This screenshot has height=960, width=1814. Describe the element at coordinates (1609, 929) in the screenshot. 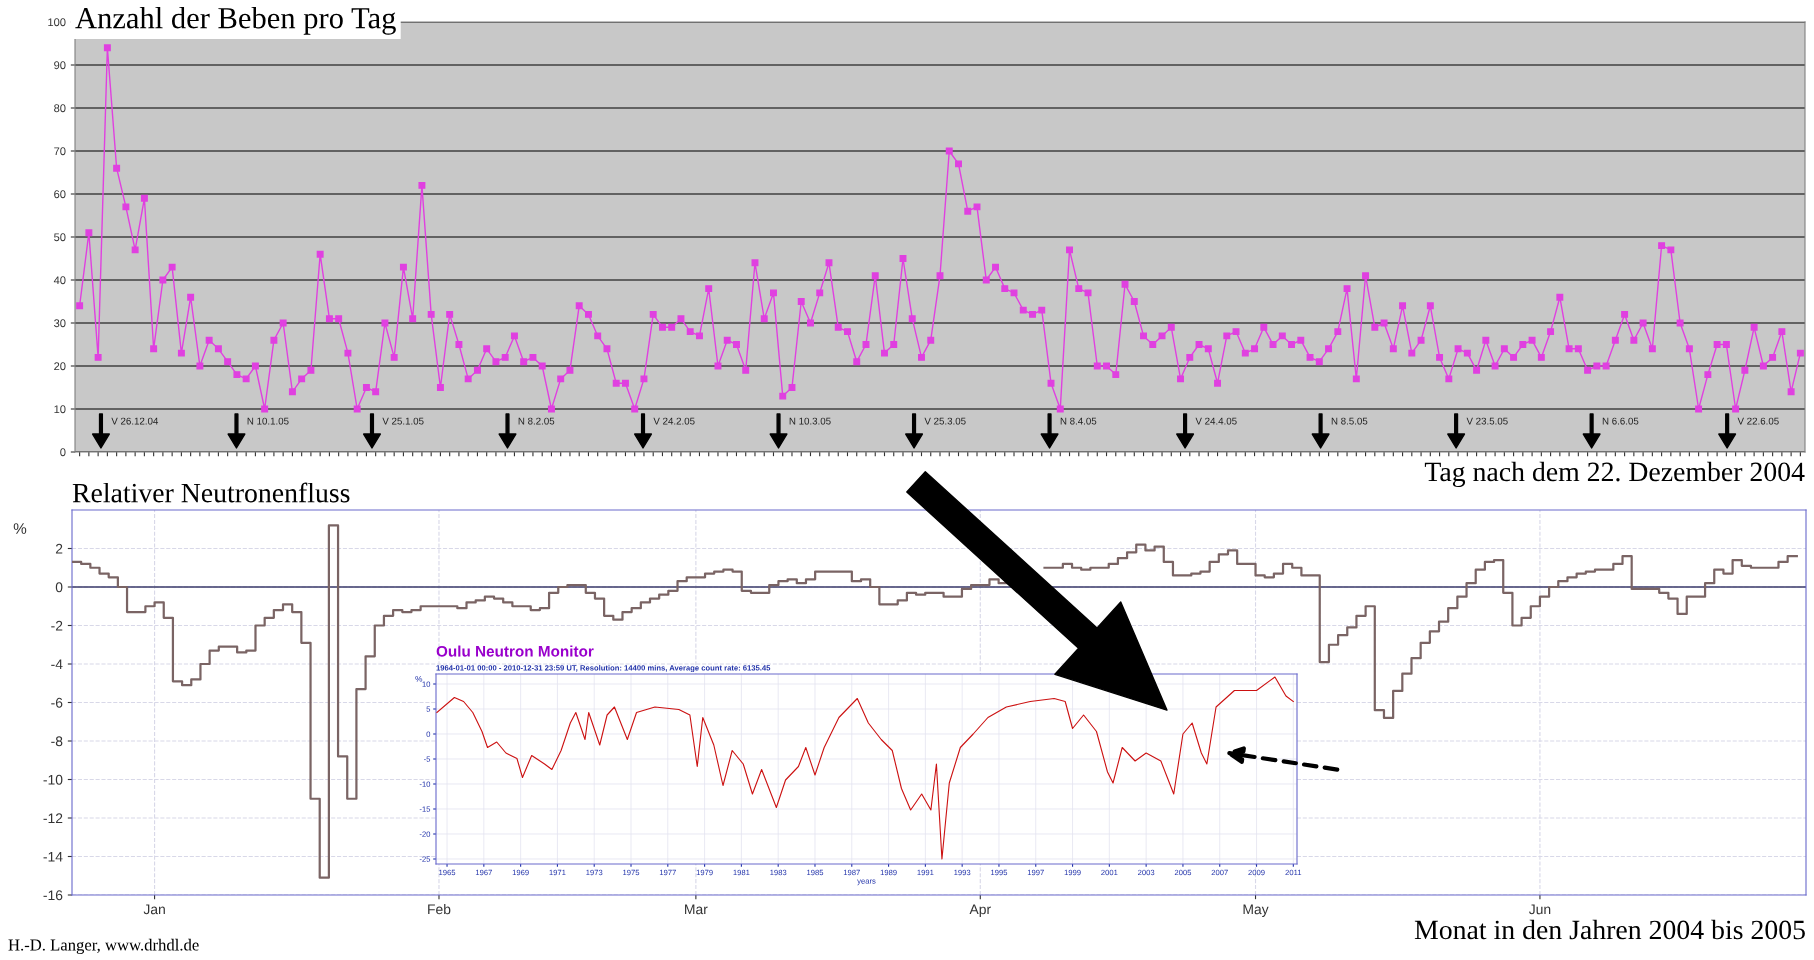

I see `x-axis-title: Monat in den Jahren 2004 bis 2005` at that location.